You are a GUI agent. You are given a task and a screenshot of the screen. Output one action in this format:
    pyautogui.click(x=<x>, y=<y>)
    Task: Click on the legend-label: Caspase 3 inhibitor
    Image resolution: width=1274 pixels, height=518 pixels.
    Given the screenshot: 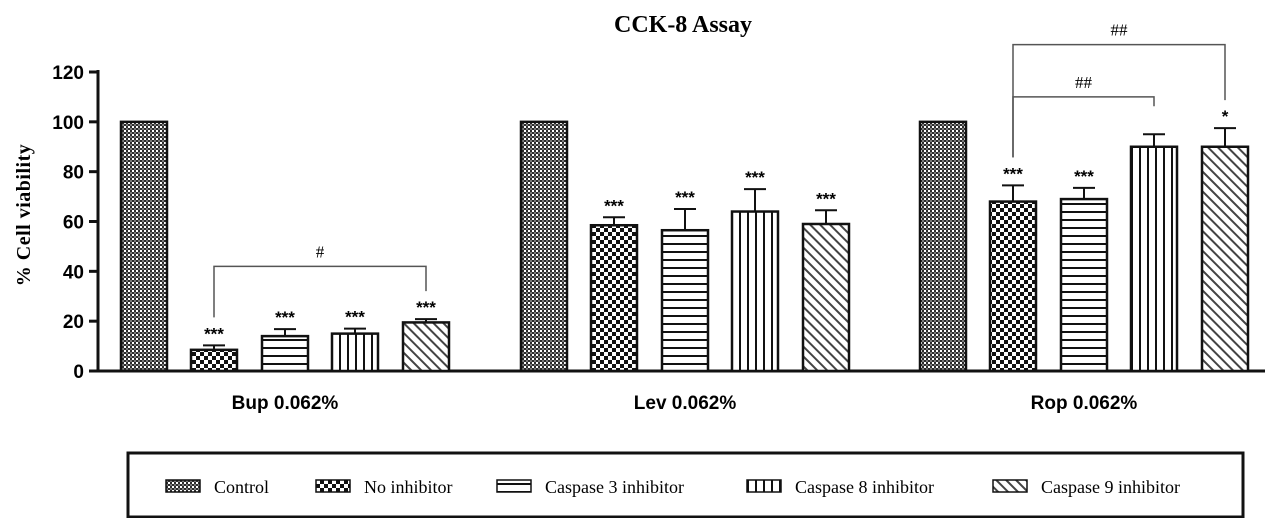 What is the action you would take?
    pyautogui.click(x=614, y=487)
    